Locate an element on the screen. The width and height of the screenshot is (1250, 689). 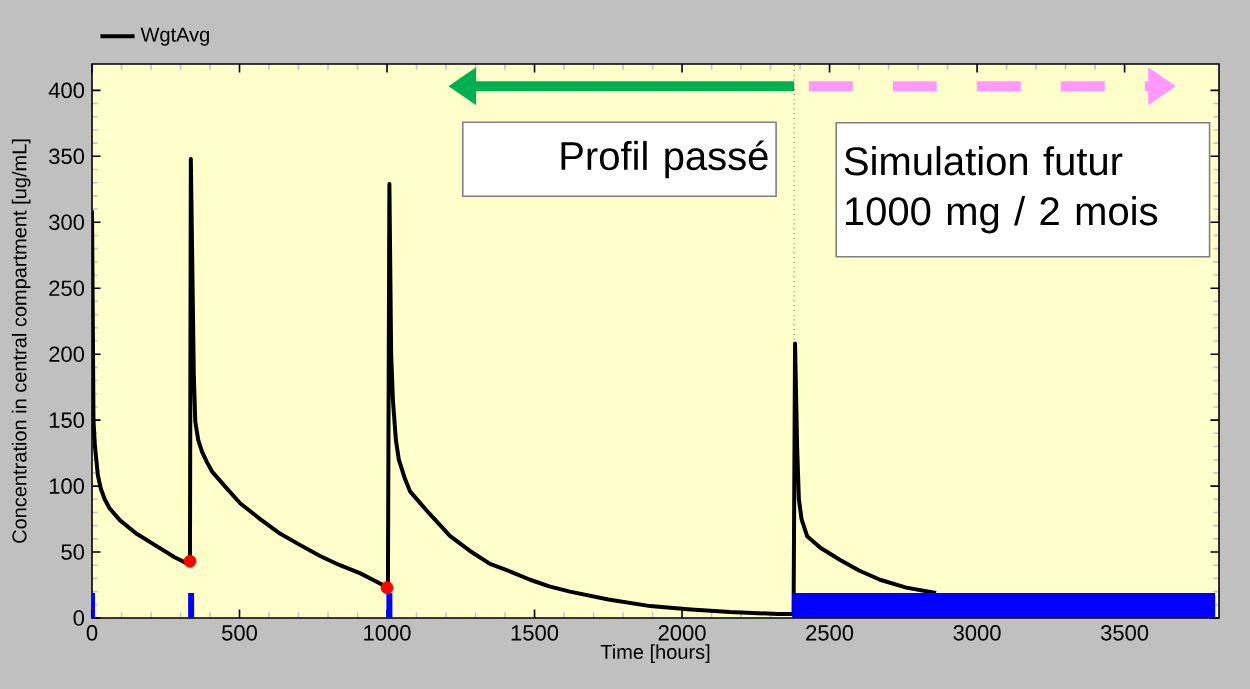
annotation: Profil passé is located at coordinates (664, 159).